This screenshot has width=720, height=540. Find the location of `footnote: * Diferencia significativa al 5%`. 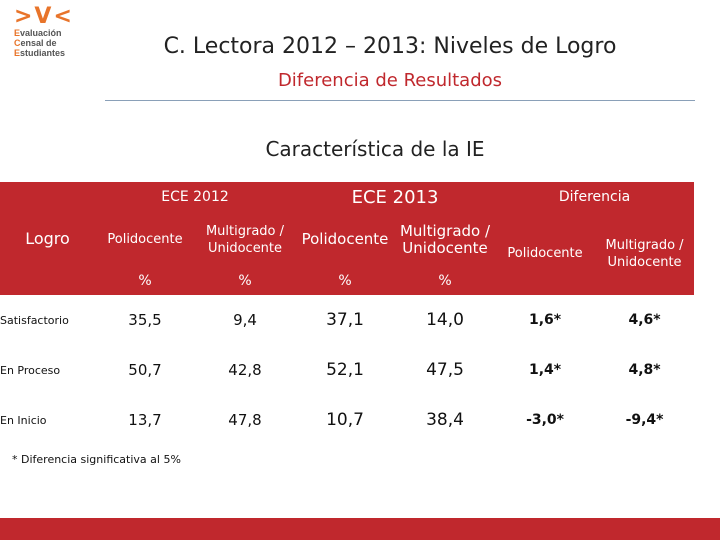

footnote: * Diferencia significativa al 5% is located at coordinates (96, 459).